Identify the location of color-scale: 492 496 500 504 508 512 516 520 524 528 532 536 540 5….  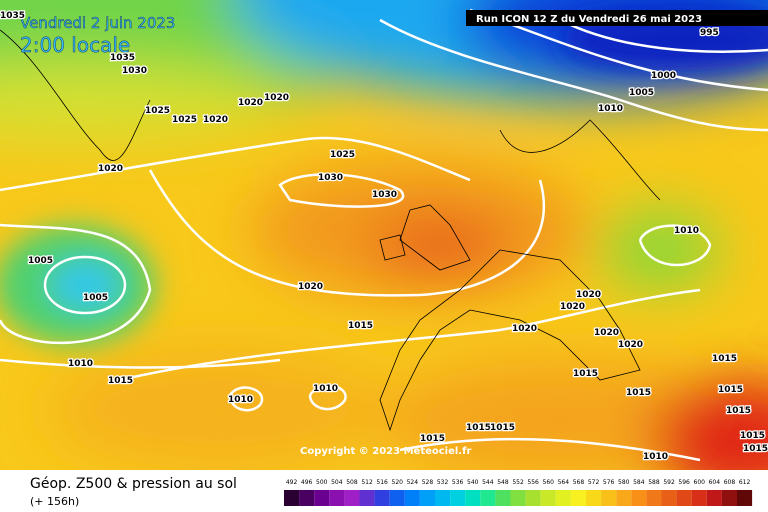
(518, 492).